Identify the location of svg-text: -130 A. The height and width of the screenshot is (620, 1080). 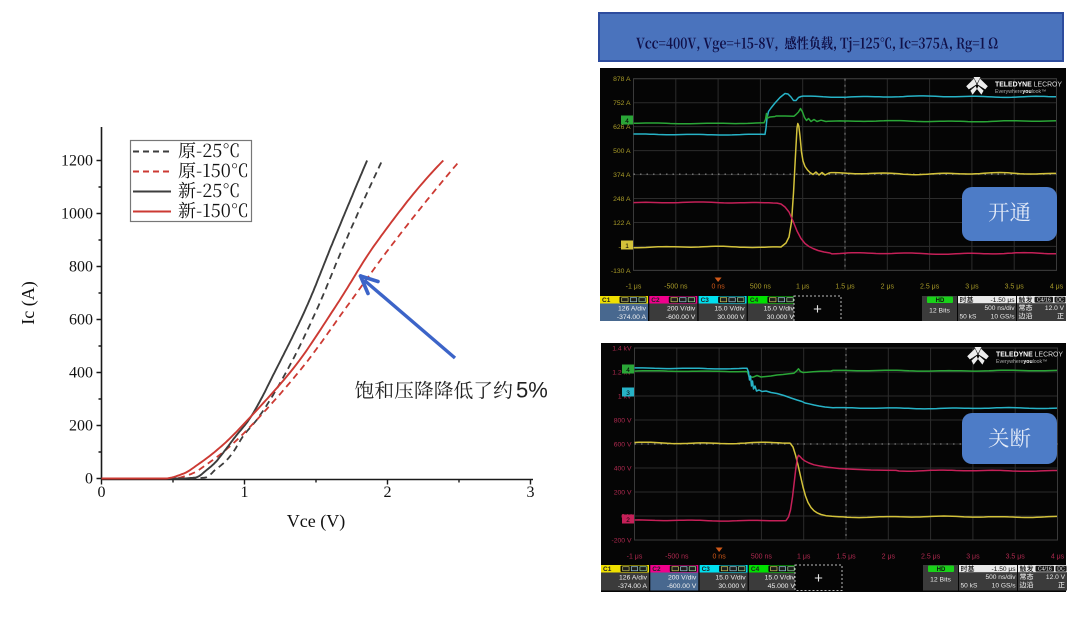
(621, 271).